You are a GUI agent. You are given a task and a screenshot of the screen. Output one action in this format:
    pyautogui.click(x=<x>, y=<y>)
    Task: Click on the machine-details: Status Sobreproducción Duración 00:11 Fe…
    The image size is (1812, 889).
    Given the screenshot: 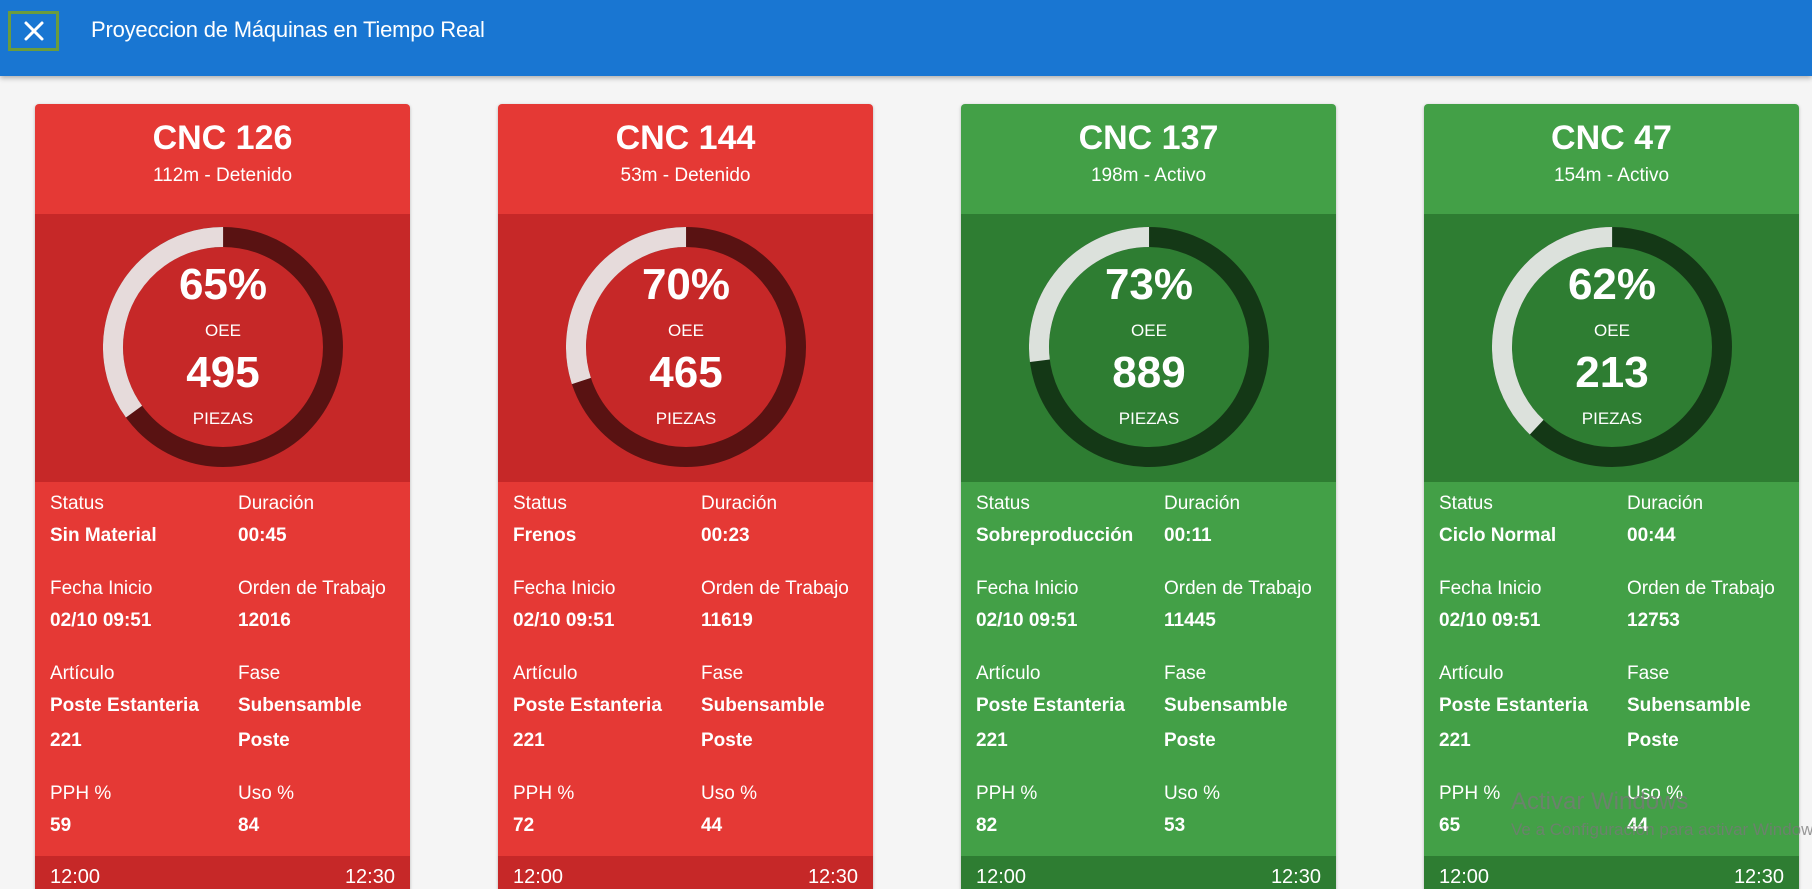 What is the action you would take?
    pyautogui.click(x=1148, y=671)
    